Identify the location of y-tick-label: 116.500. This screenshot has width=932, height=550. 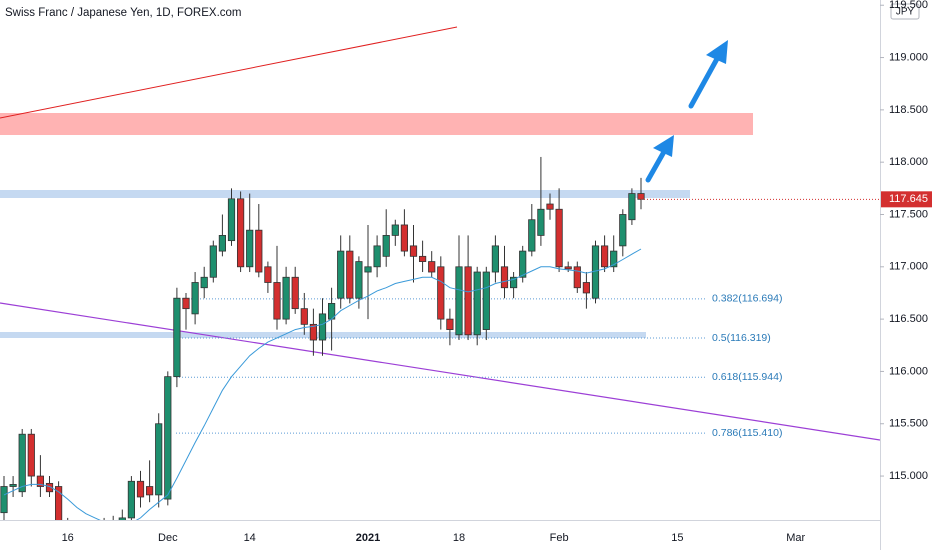
(908, 319).